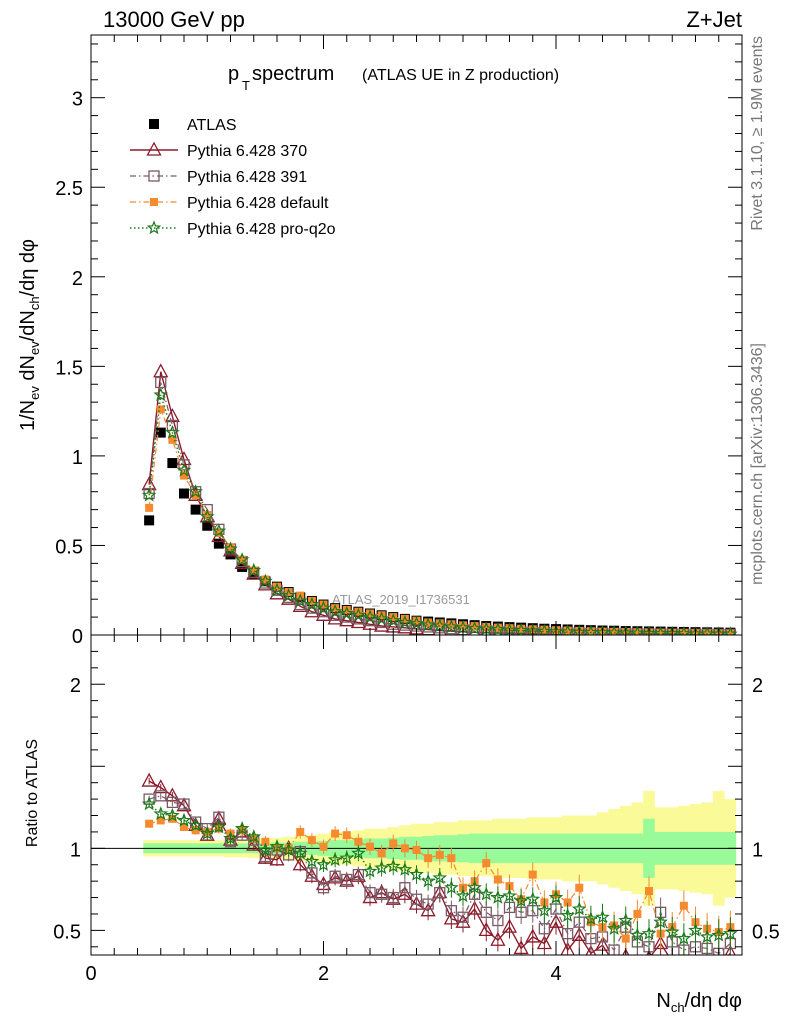 Image resolution: width=786 pixels, height=1024 pixels. I want to click on point-p391, so click(161, 382).